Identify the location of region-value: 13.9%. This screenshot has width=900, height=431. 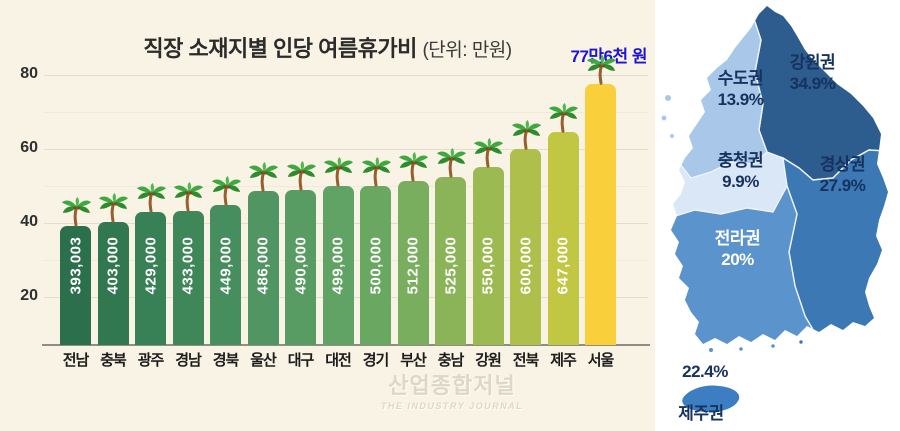
(740, 99).